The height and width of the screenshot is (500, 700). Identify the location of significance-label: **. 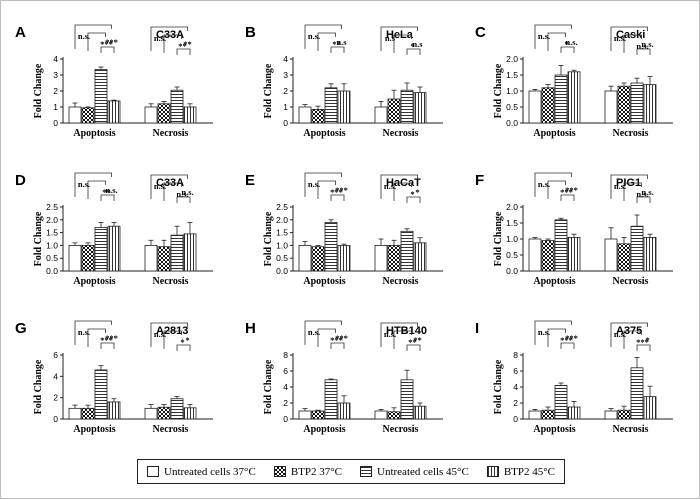
(187, 44).